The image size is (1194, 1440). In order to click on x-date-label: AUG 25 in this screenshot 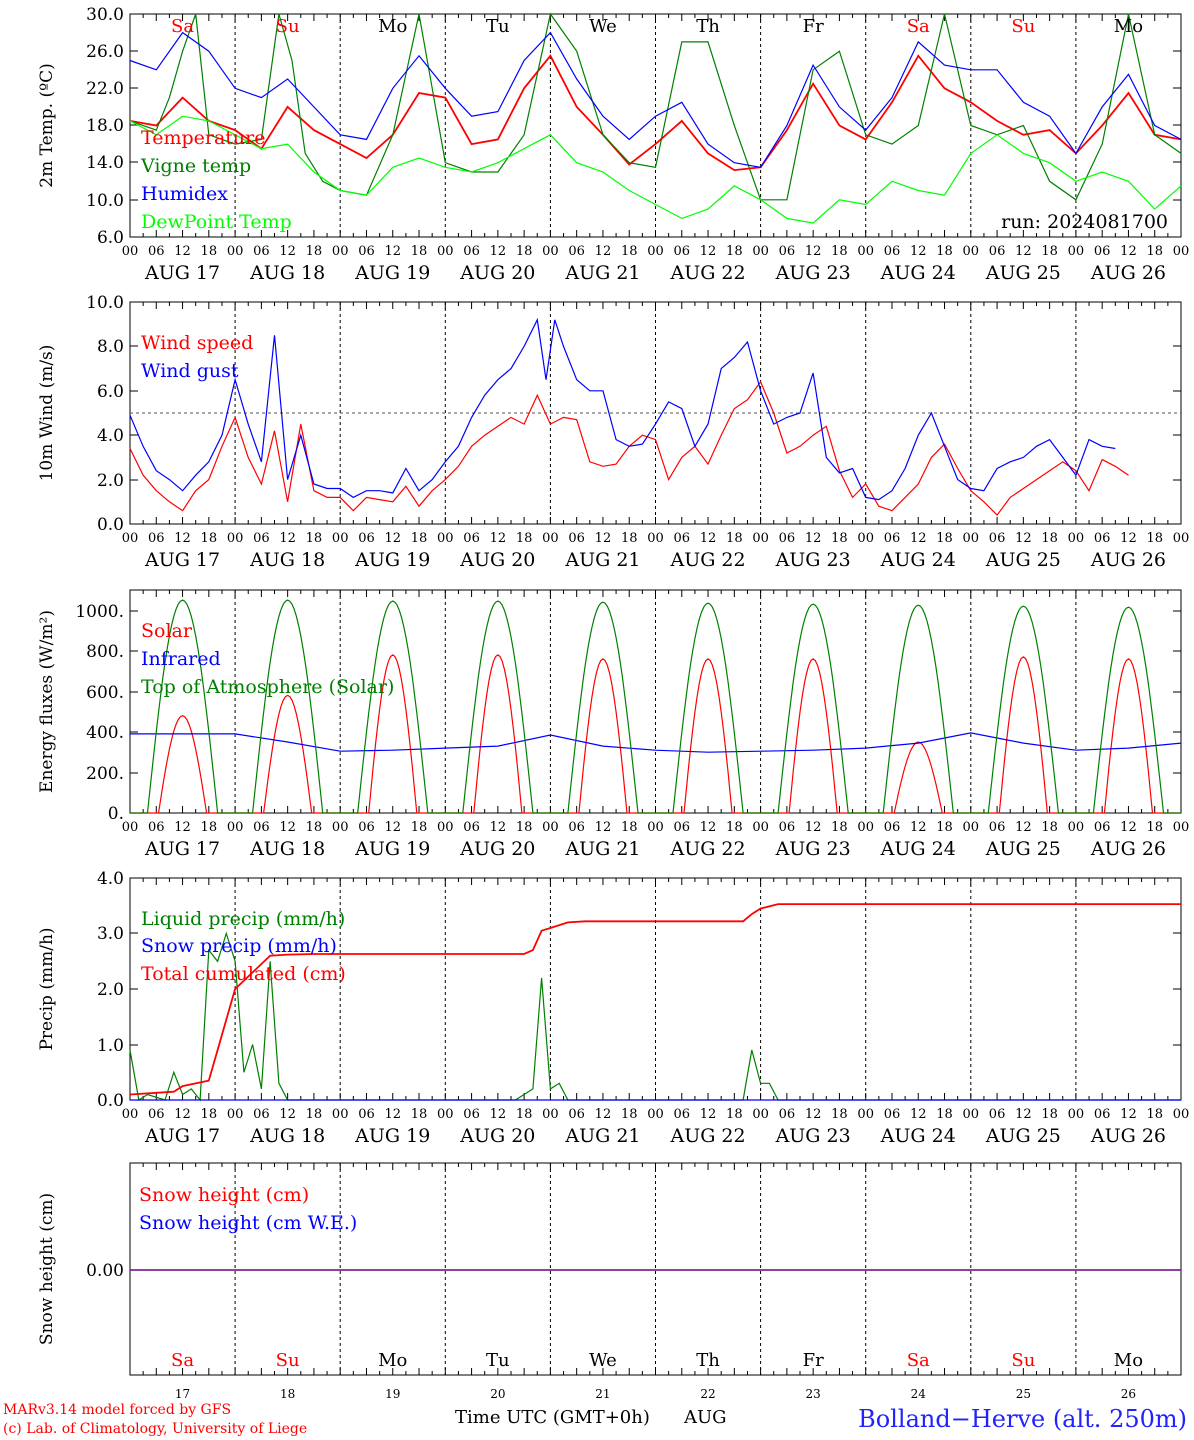, I will do `click(1023, 1136)`.